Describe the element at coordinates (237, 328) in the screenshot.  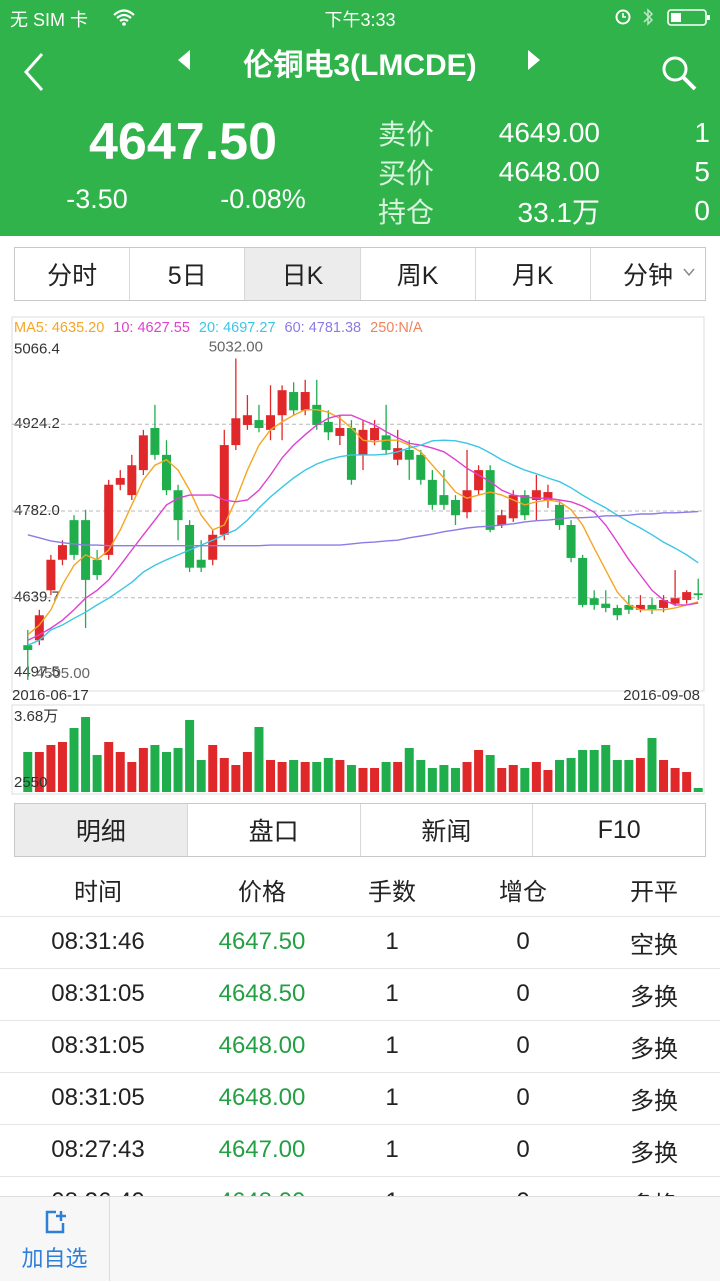
I see `legend-entry: 20: 4697.27` at that location.